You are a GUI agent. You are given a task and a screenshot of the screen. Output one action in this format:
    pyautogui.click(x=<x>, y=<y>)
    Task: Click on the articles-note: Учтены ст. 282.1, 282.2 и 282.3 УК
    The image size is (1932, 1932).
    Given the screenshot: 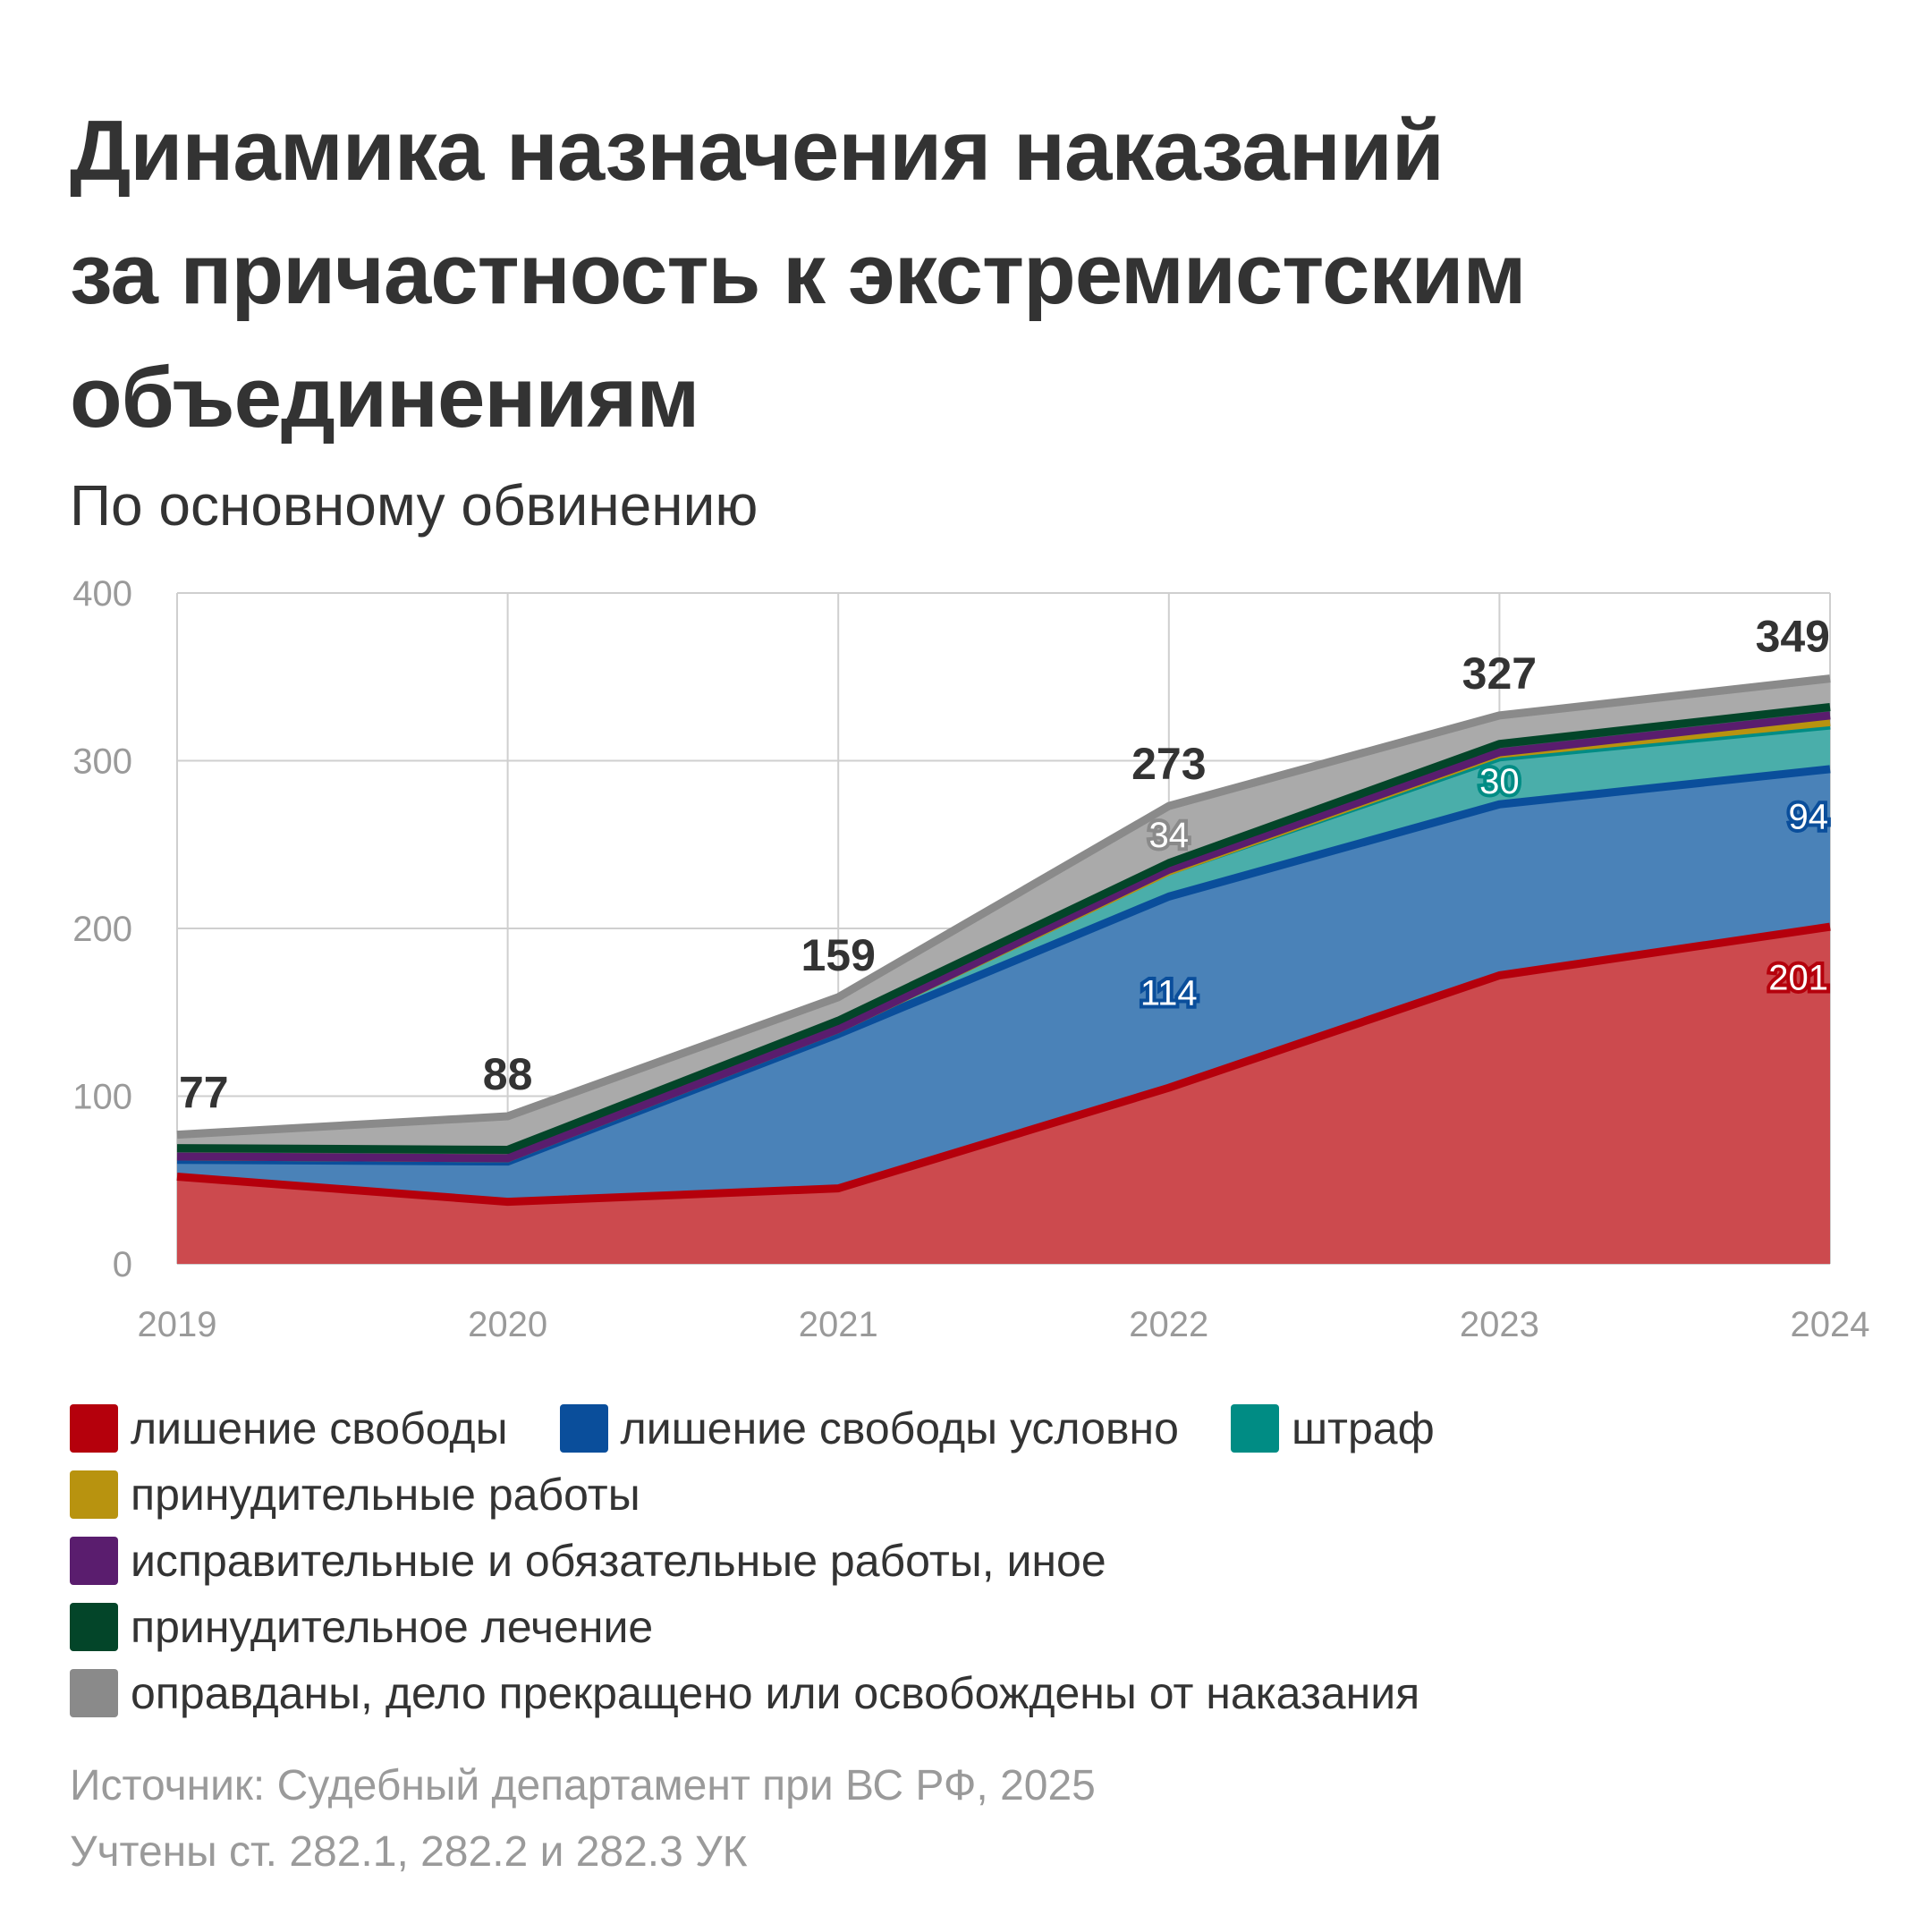 What is the action you would take?
    pyautogui.click(x=409, y=1852)
    